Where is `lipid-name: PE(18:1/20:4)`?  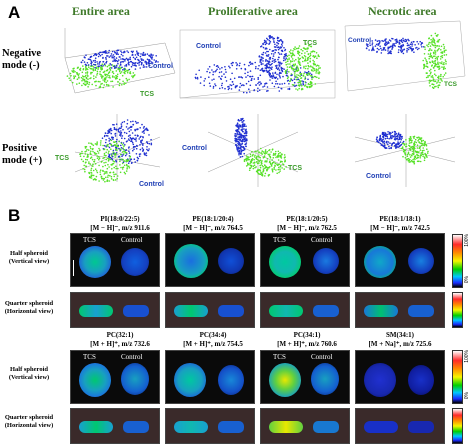
lipid-name: PE(18:1/20:4) is located at coordinates (213, 219).